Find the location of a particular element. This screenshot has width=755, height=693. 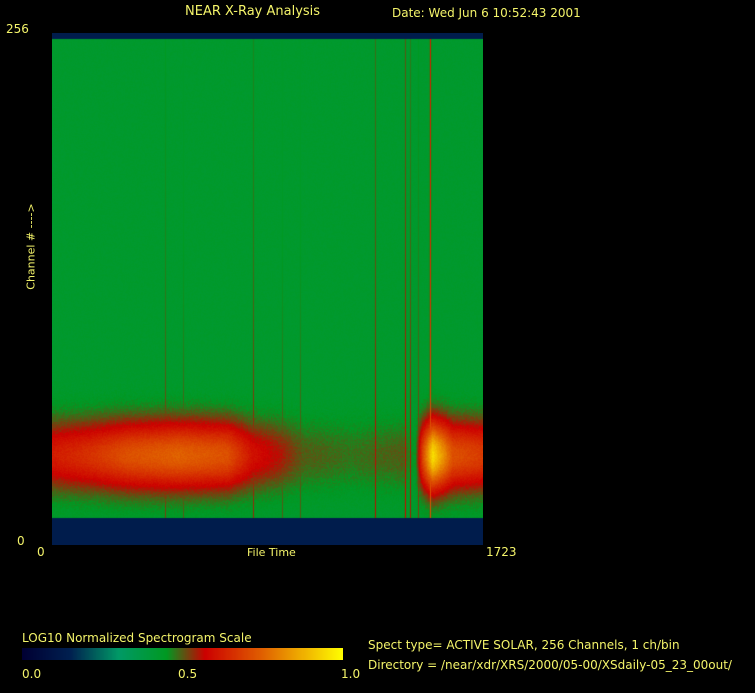

colorbar-tick-0: 0.0 is located at coordinates (32, 674).